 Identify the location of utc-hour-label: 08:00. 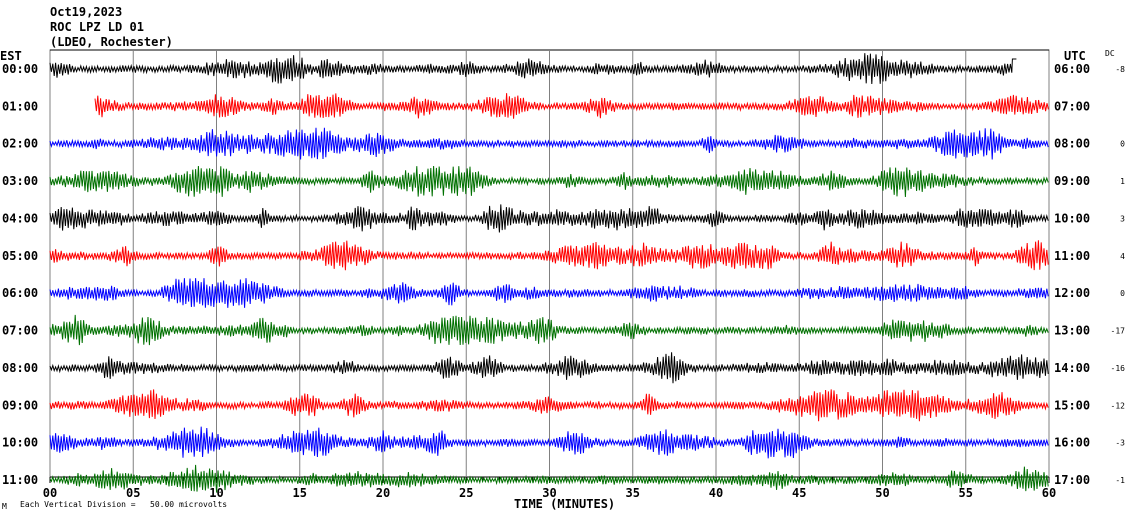
(1072, 144).